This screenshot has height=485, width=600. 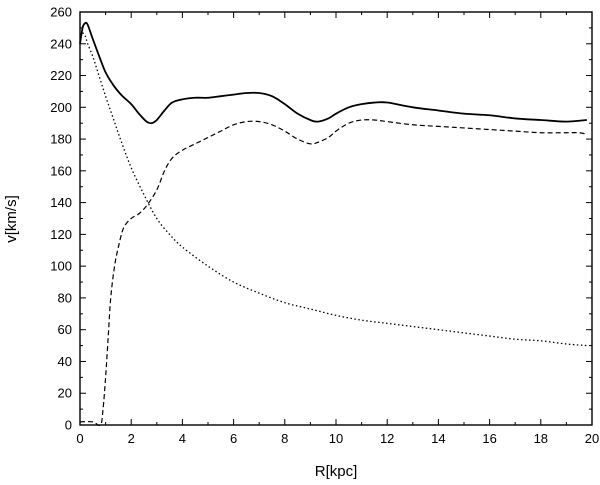 I want to click on x-tick-label: 20, so click(x=592, y=438).